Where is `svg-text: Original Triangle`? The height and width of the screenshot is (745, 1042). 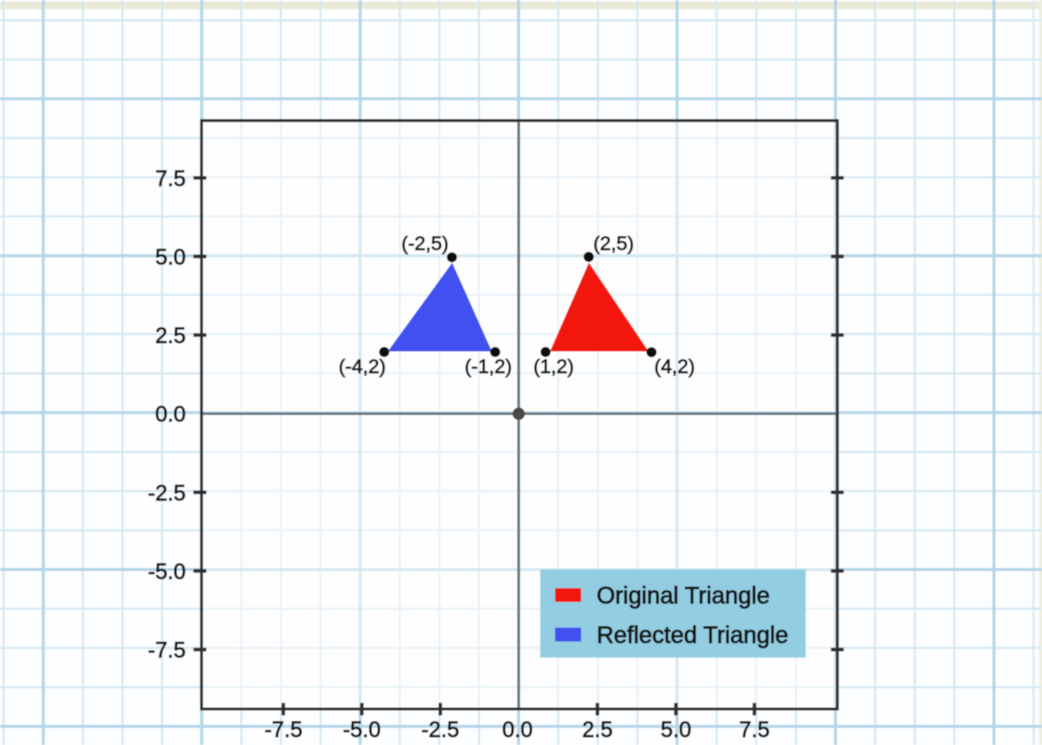
svg-text: Original Triangle is located at coordinates (683, 595).